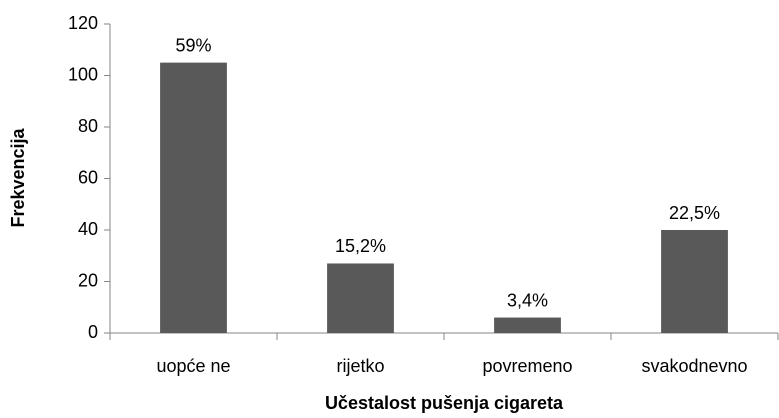  What do you see at coordinates (360, 246) in the screenshot?
I see `bar-annotation: 15,2%` at bounding box center [360, 246].